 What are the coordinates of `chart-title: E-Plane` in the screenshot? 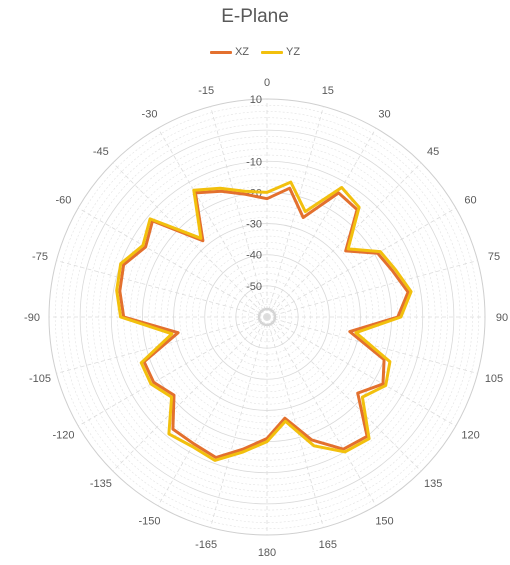 It's located at (255, 16).